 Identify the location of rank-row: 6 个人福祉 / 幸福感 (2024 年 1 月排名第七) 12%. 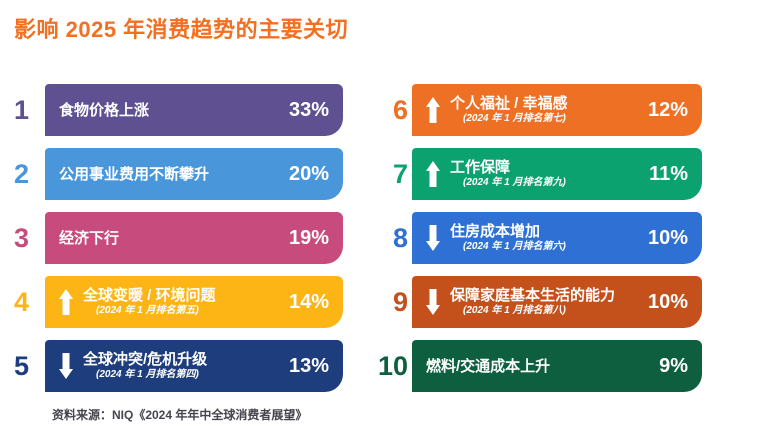
(540, 110).